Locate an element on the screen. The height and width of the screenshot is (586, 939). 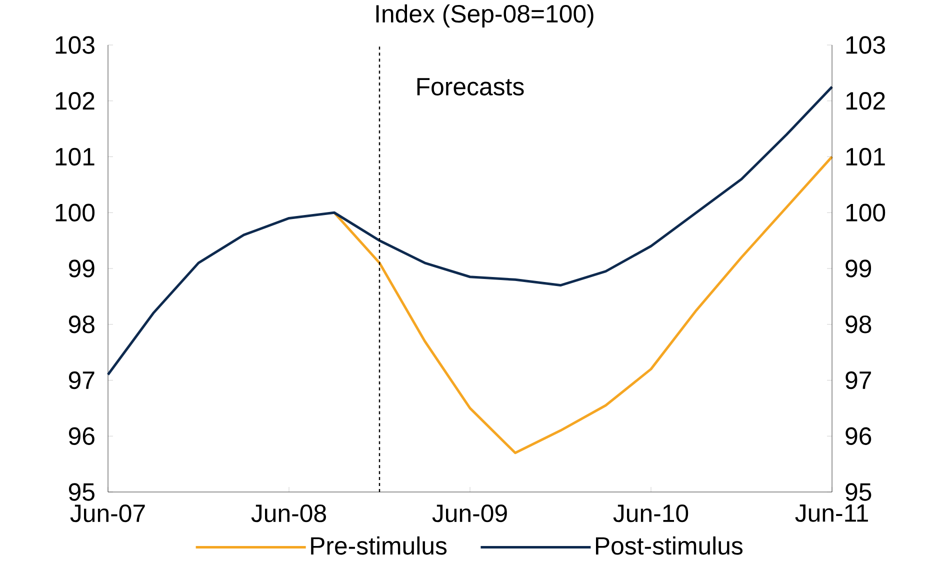
y2-tick-label: 98 is located at coordinates (859, 325).